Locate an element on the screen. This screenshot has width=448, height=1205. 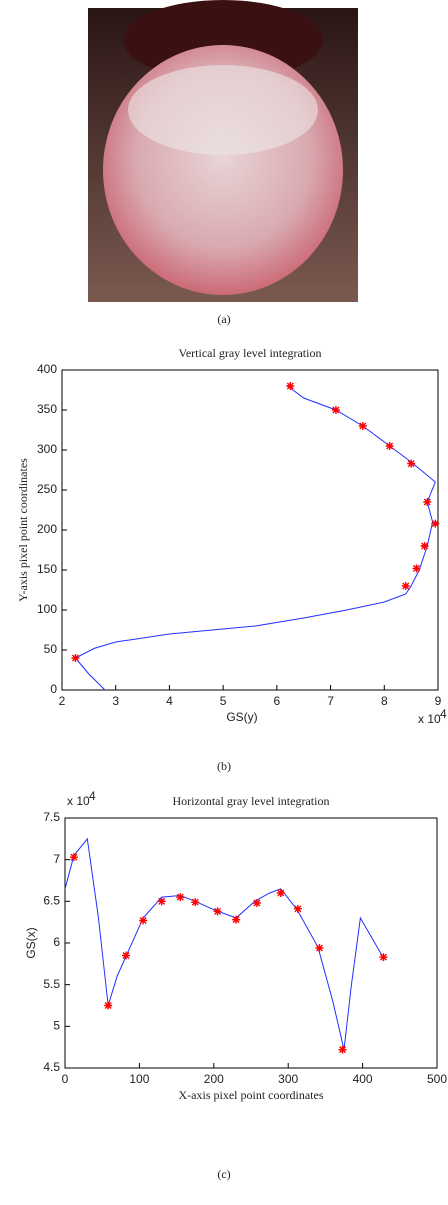
x-tick-label: 0 is located at coordinates (65, 1079).